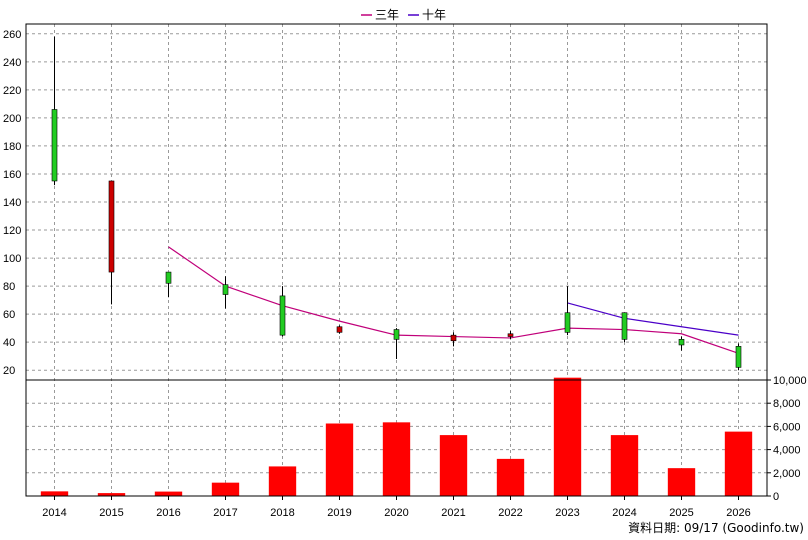  Describe the element at coordinates (111, 513) in the screenshot. I see `x-tick-label: 2015` at that location.